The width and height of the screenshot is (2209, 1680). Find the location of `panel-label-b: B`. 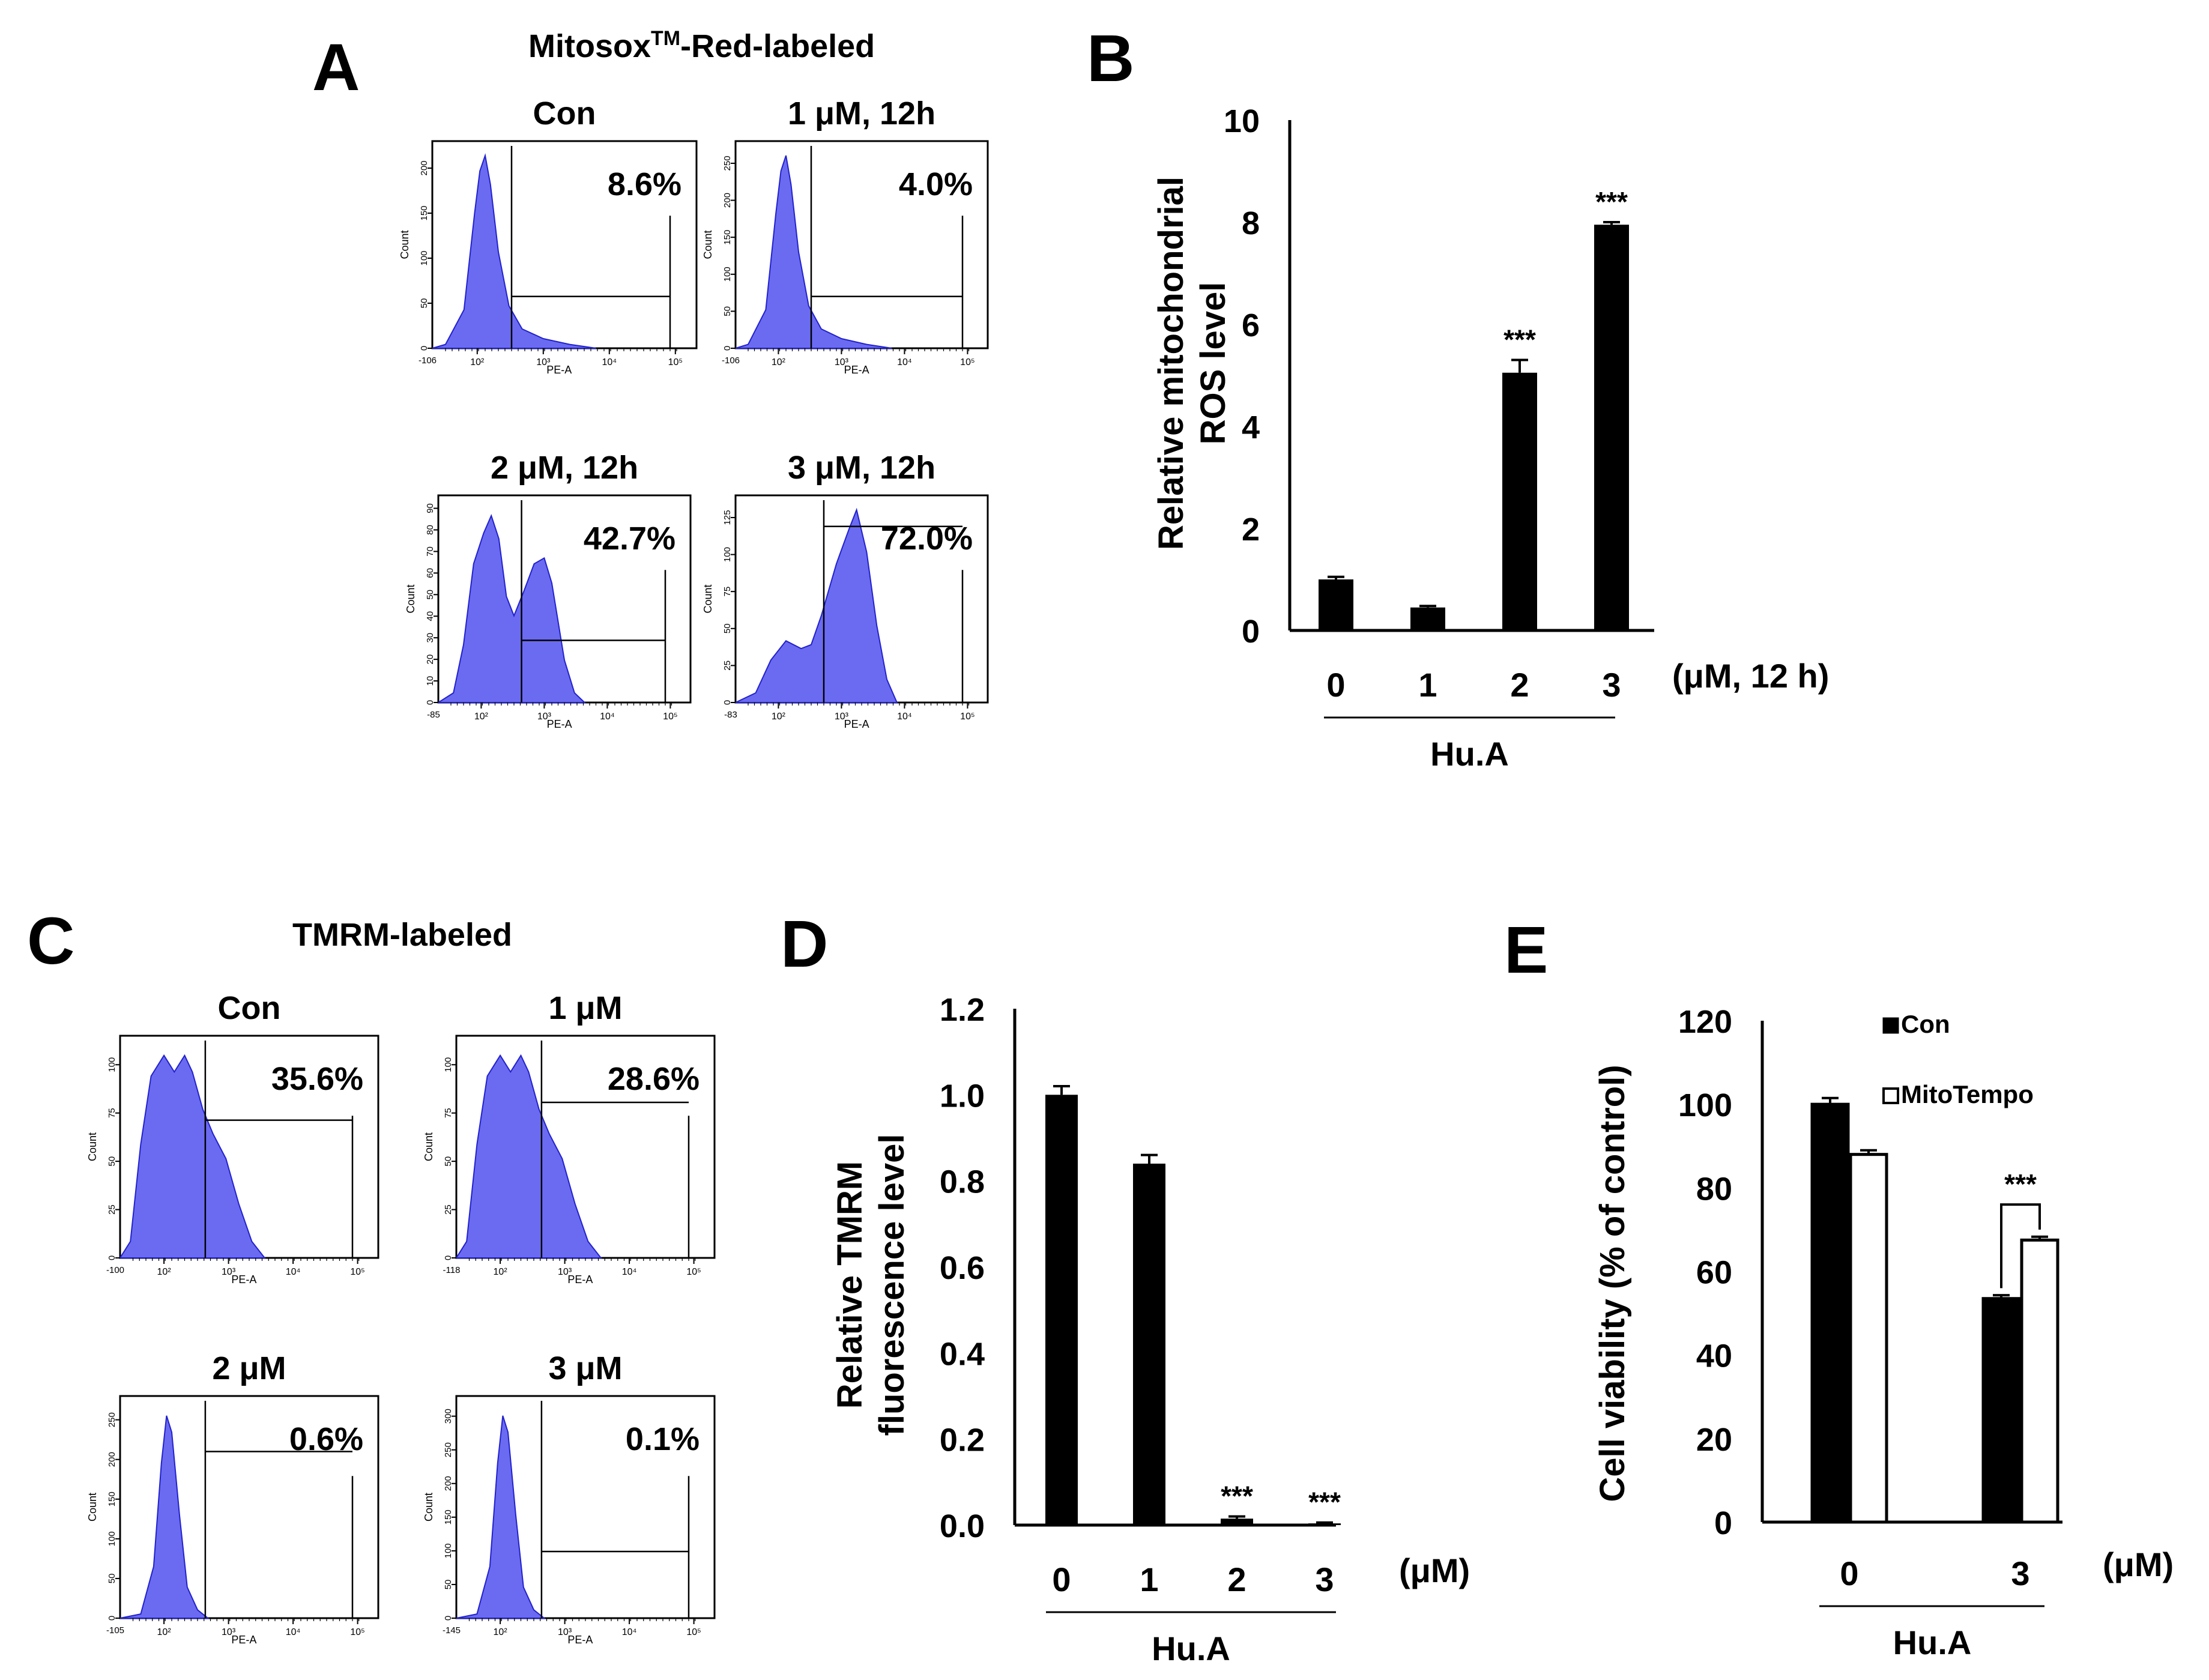

panel-label-b: B is located at coordinates (1110, 58).